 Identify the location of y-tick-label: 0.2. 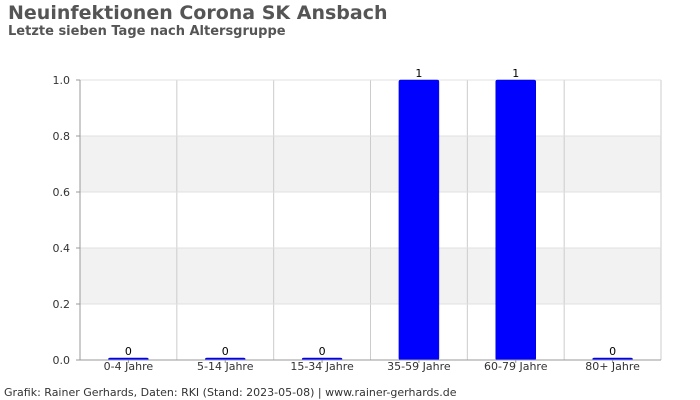
(62, 304).